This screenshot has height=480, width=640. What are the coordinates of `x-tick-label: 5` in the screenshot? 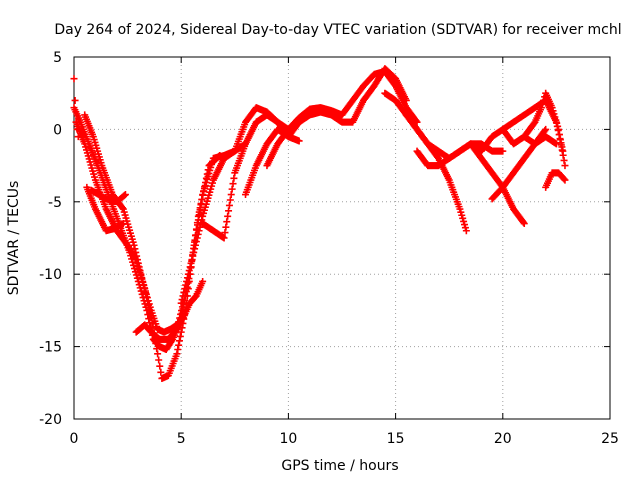 It's located at (181, 439).